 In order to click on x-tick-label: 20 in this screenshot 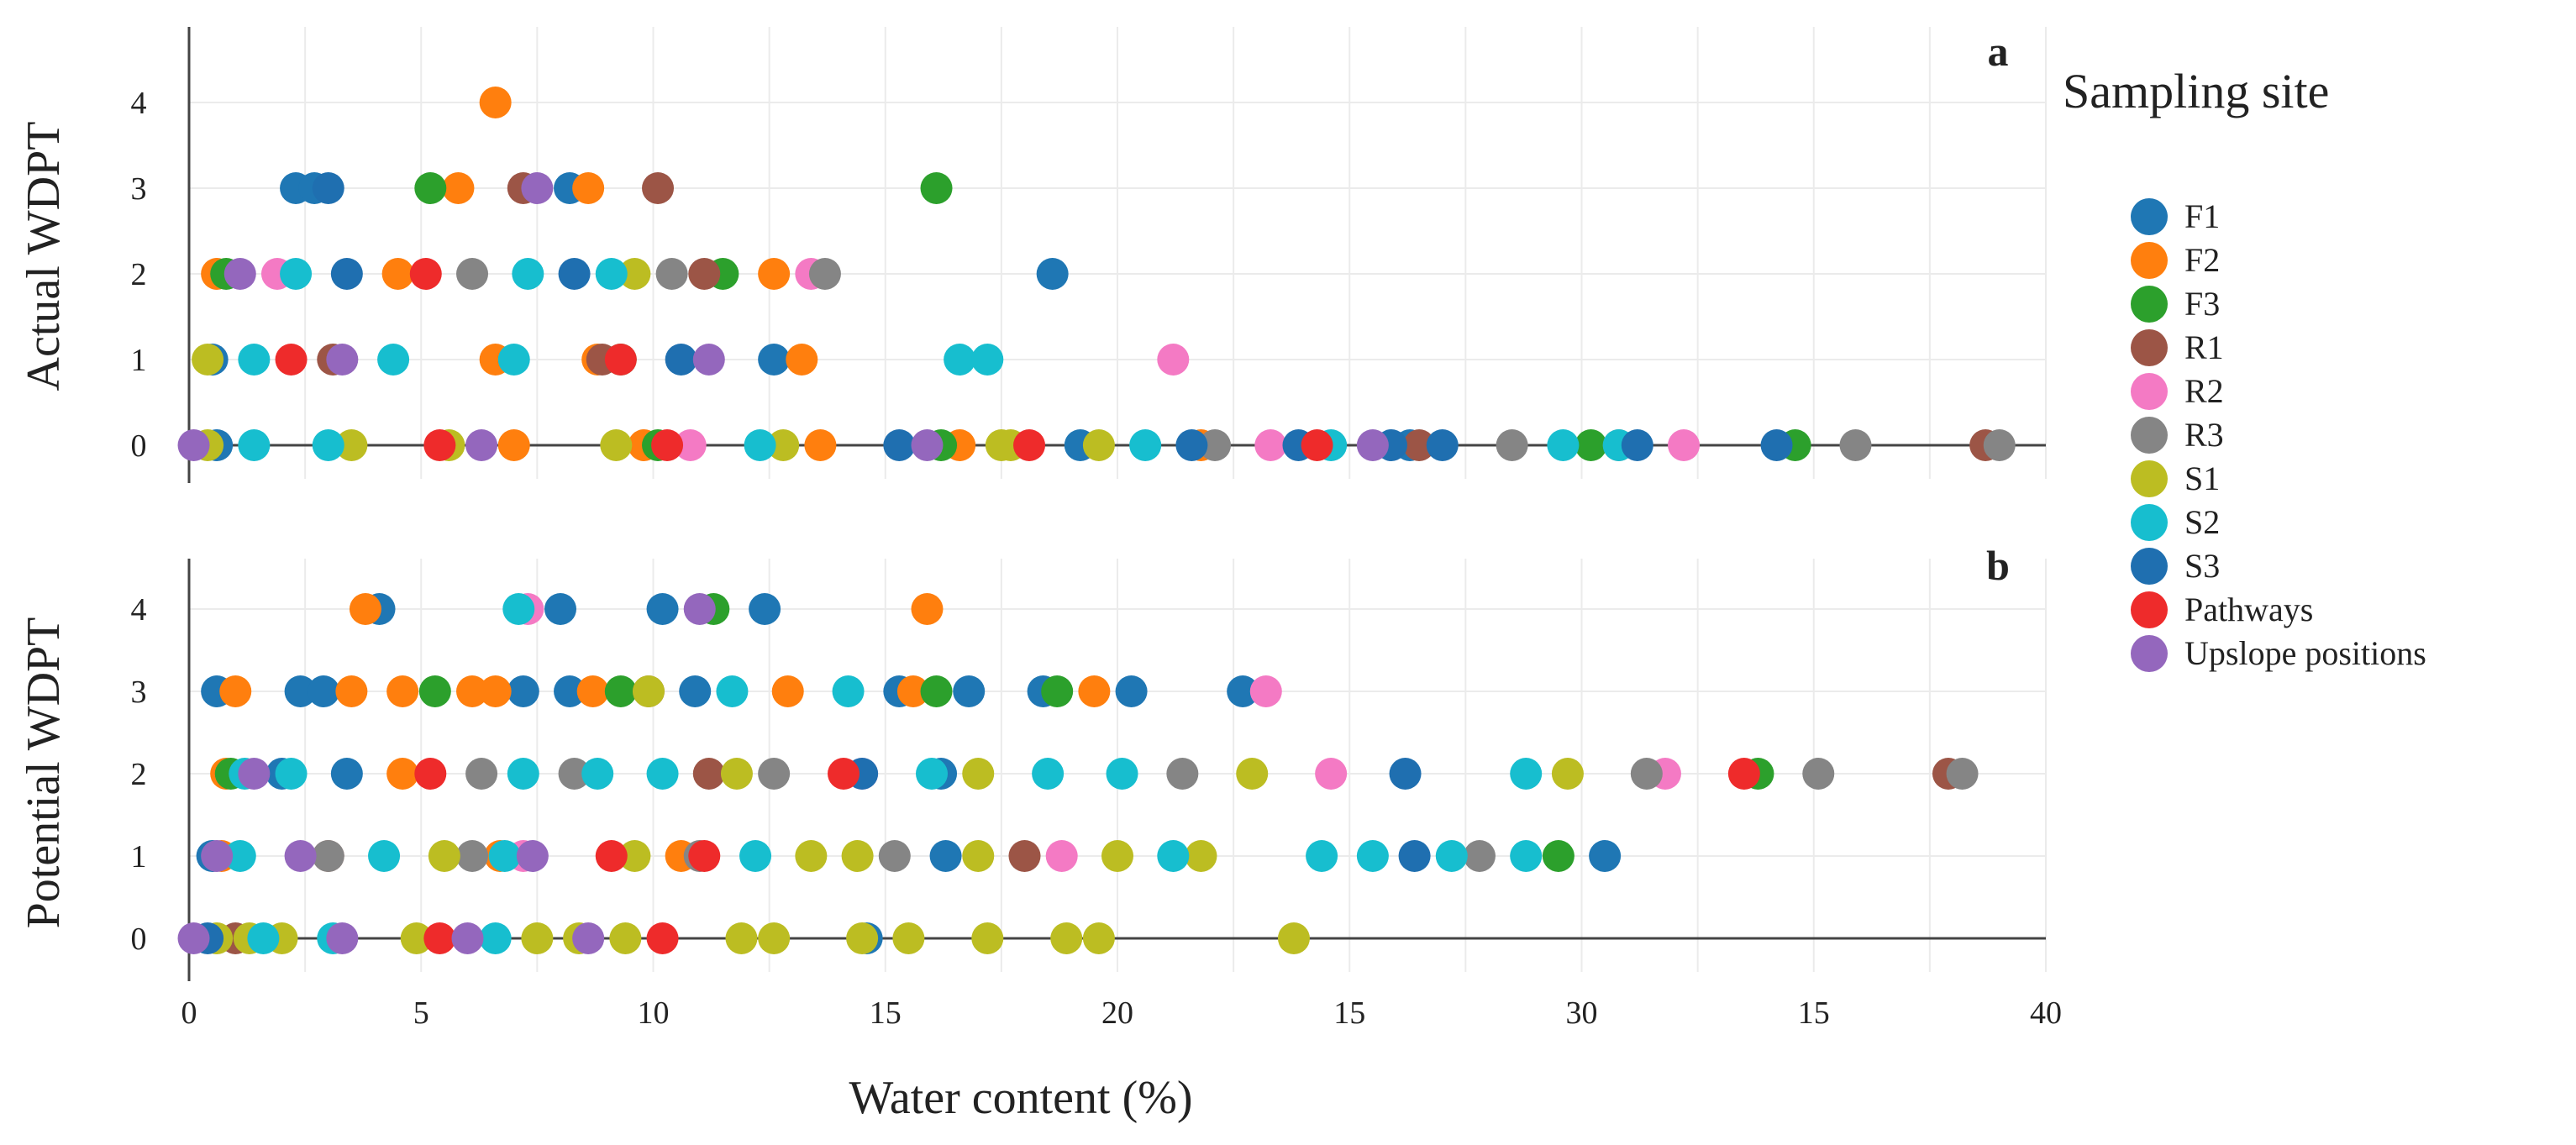, I will do `click(1117, 1013)`.